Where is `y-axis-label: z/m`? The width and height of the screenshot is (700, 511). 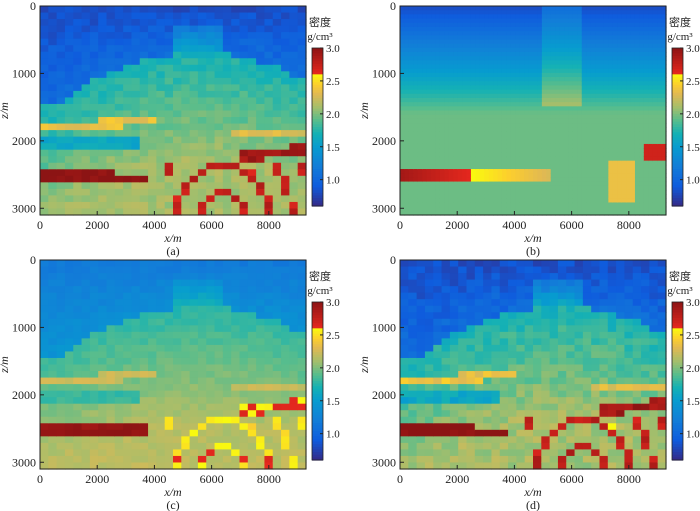
y-axis-label: z/m is located at coordinates (364, 111).